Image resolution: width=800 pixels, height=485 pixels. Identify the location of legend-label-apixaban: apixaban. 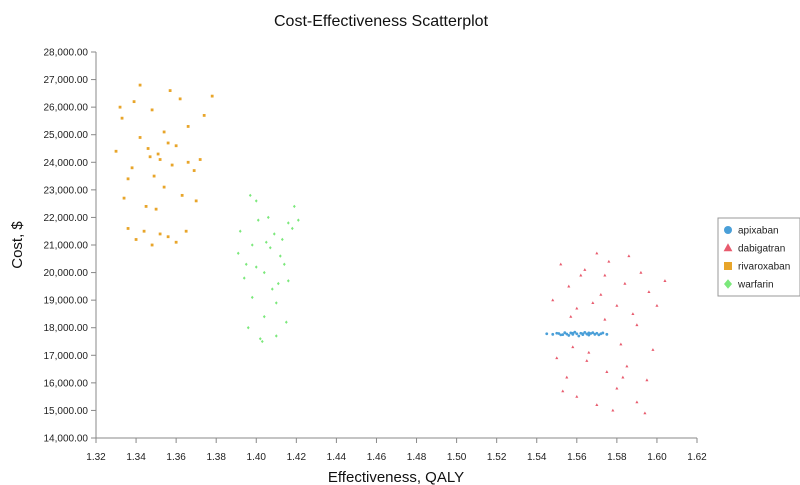
(758, 231).